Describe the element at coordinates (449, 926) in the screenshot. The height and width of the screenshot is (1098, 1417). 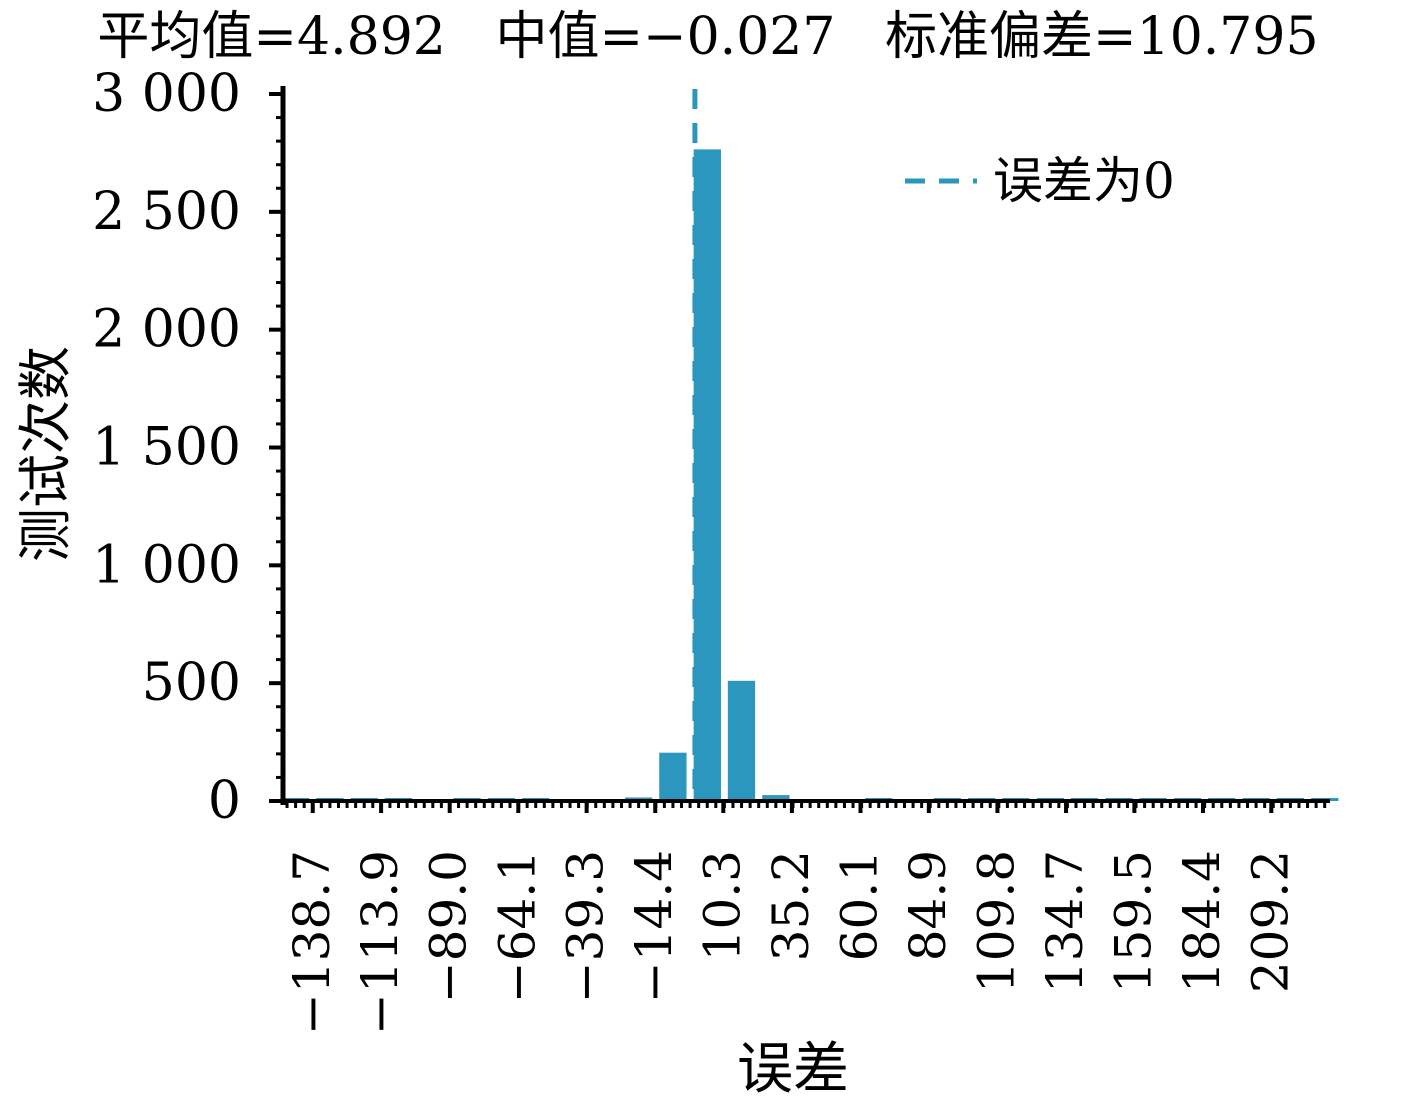
I see `x-tick-label: −89.0` at that location.